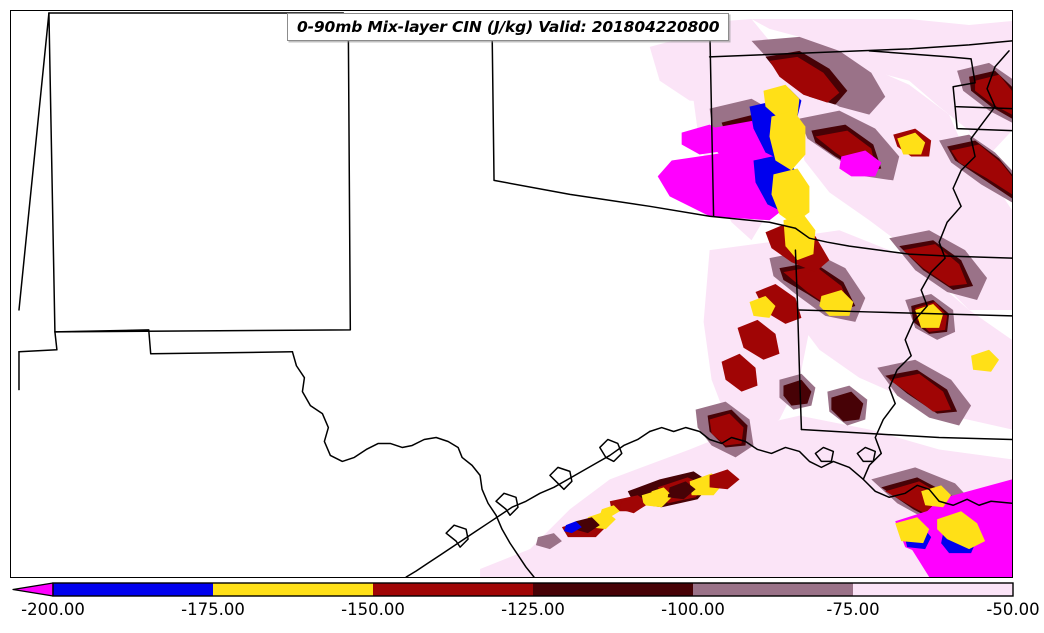  Describe the element at coordinates (528, 503) in the screenshot. I see `coastline-tx-gulf` at that location.